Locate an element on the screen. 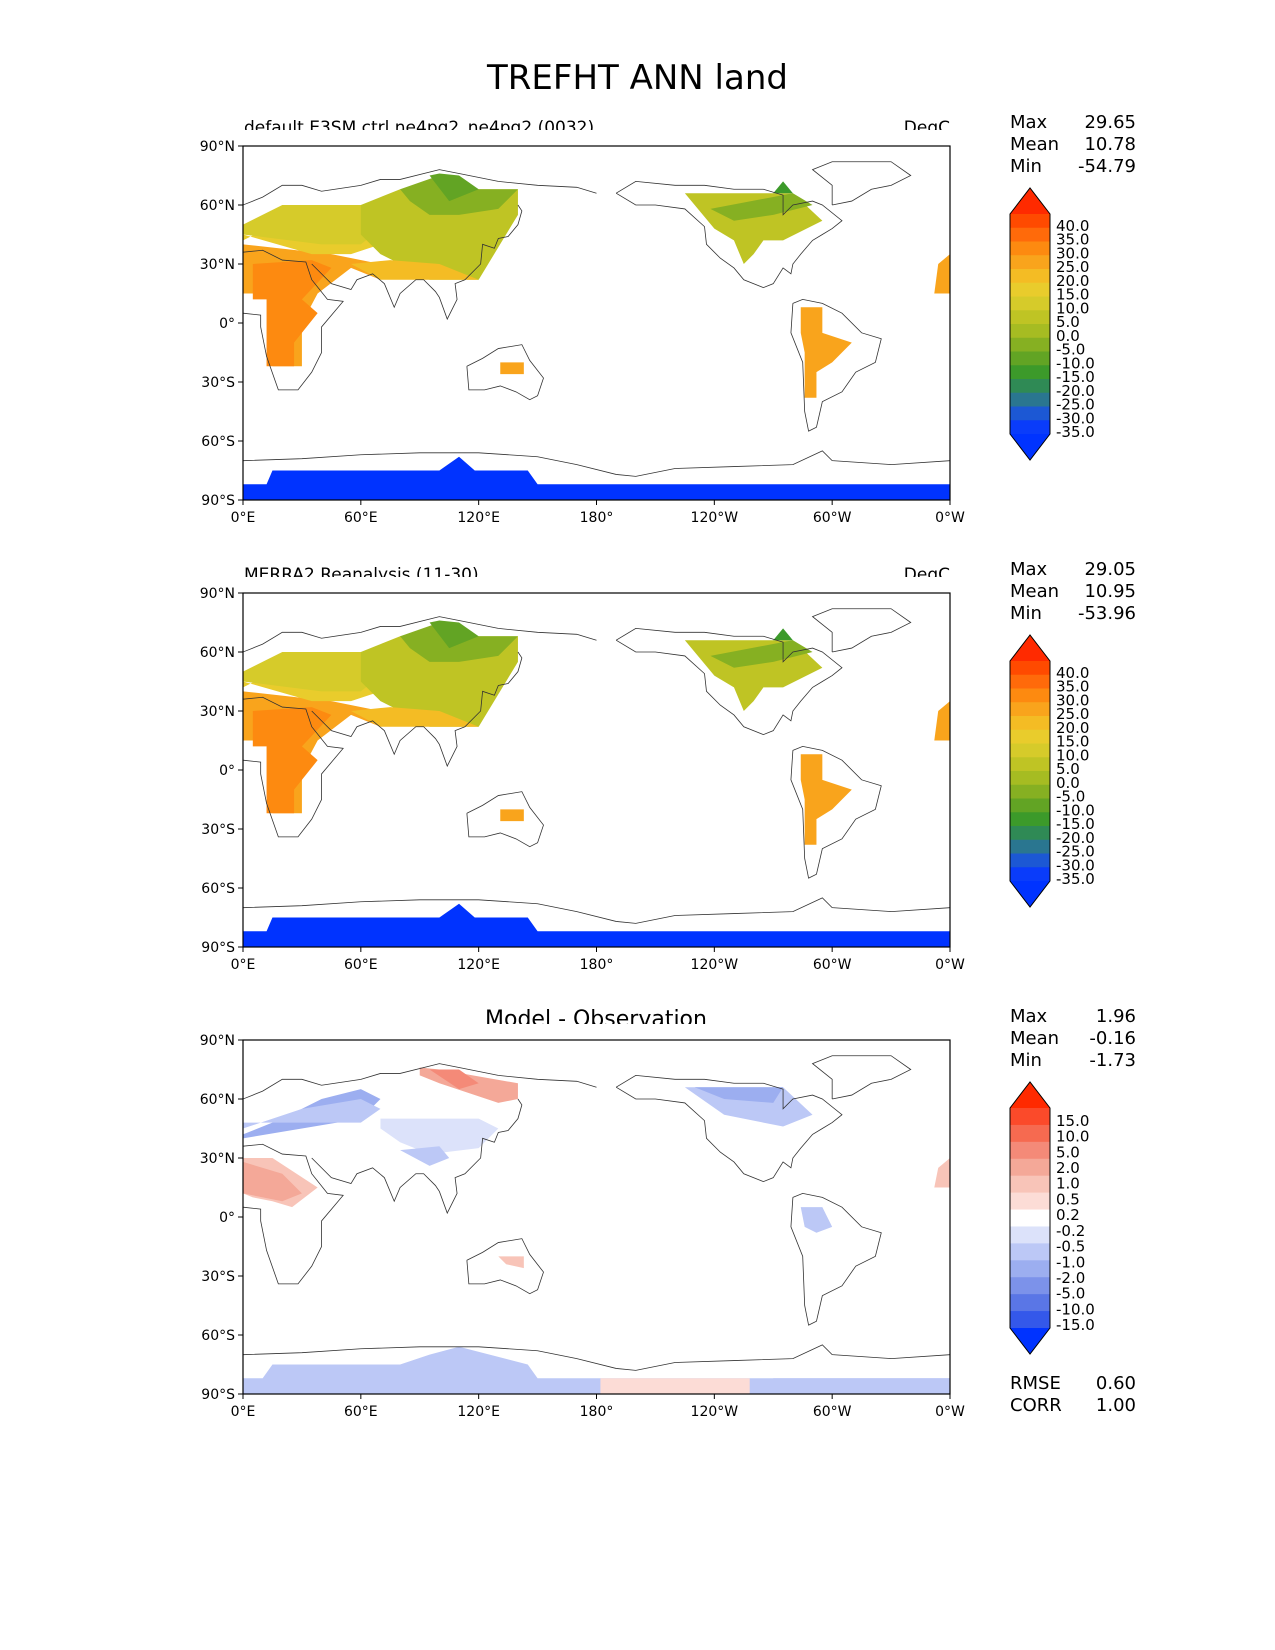 The image size is (1275, 1650). y-tick-label: 60°N is located at coordinates (217, 653).